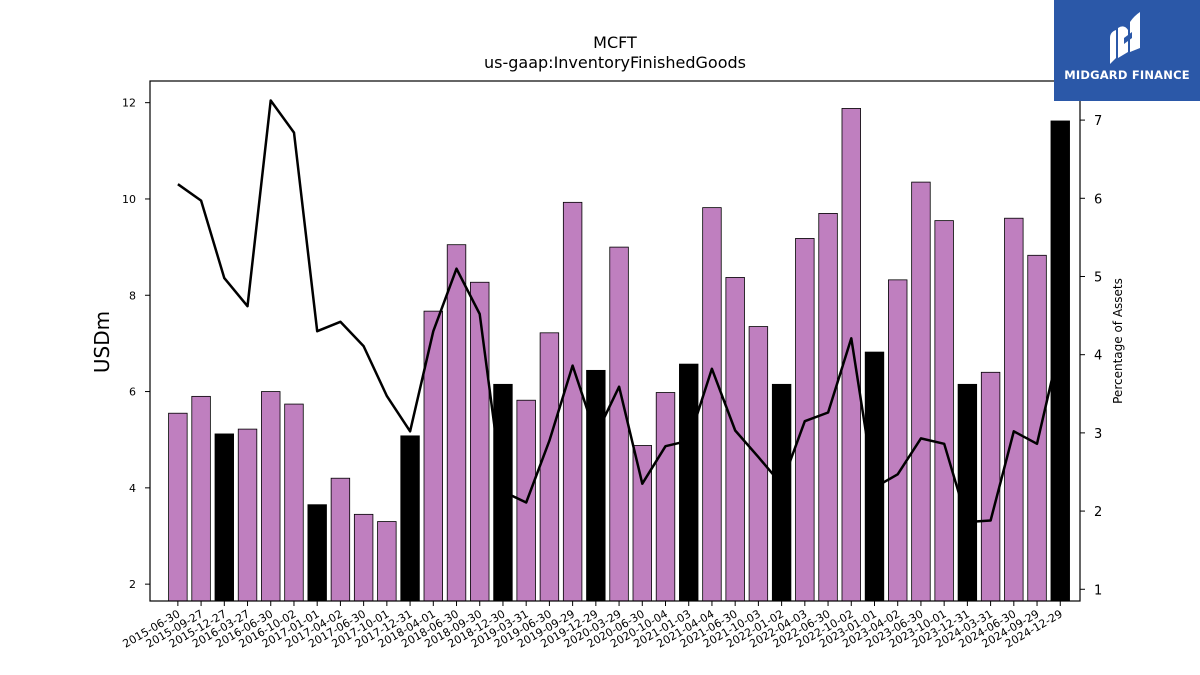  I want to click on y-right-axis: 1 2 3 4 5 6 7, so click(1091, 356).